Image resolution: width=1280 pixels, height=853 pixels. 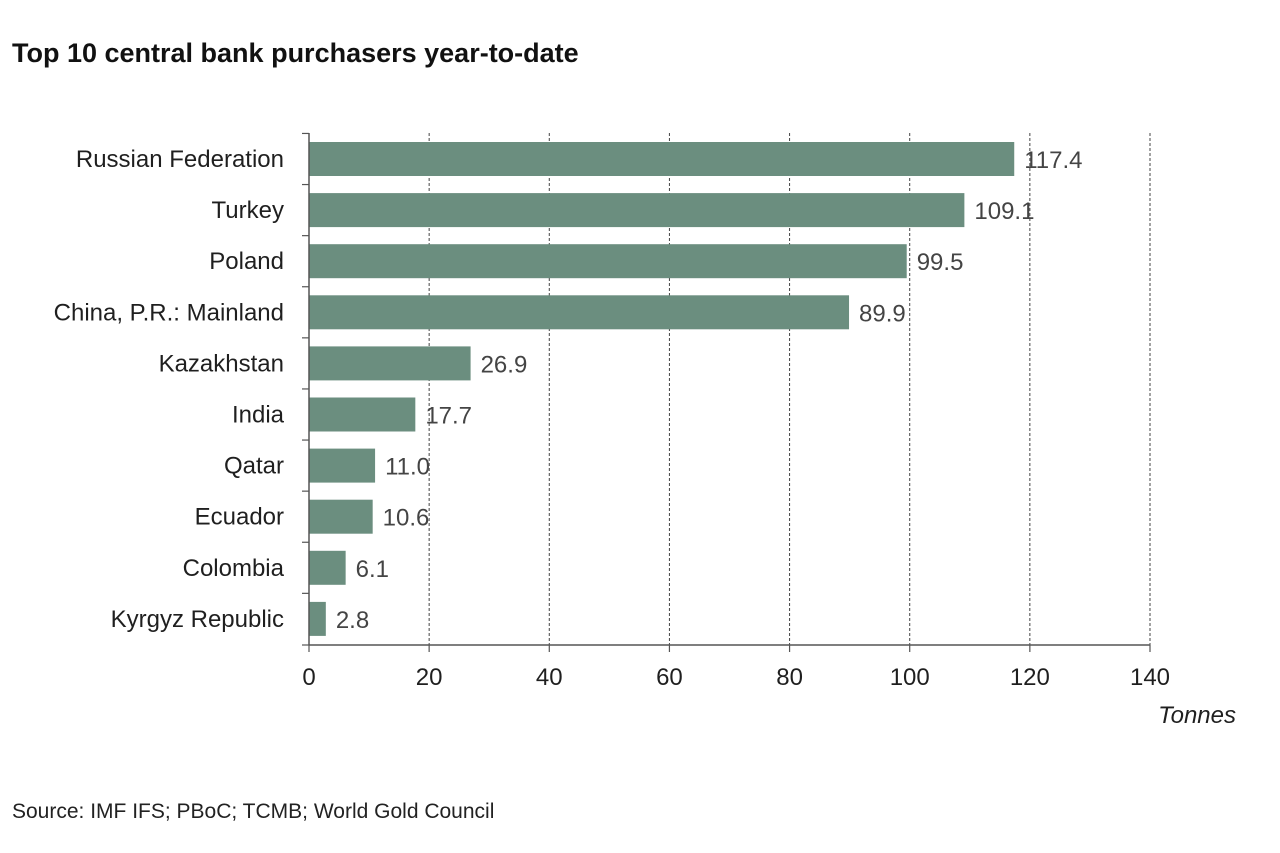 I want to click on category-label: Russian Federation, so click(x=180, y=159).